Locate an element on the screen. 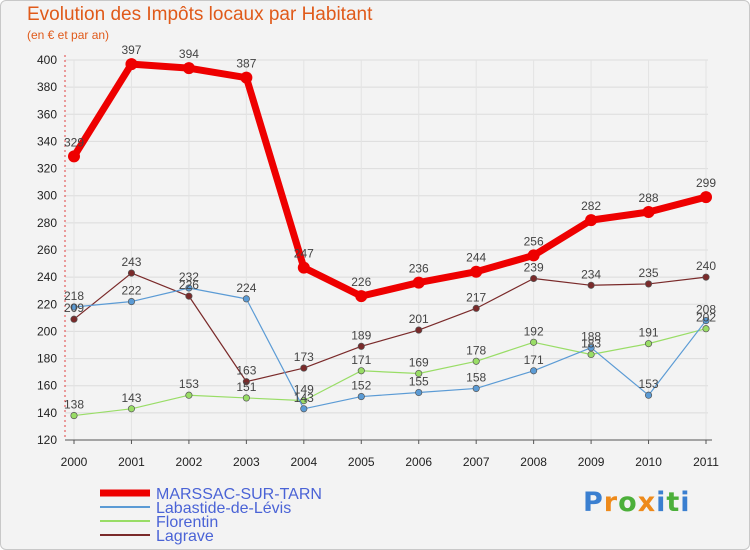  proxiti-logo: Proxiti is located at coordinates (637, 502).